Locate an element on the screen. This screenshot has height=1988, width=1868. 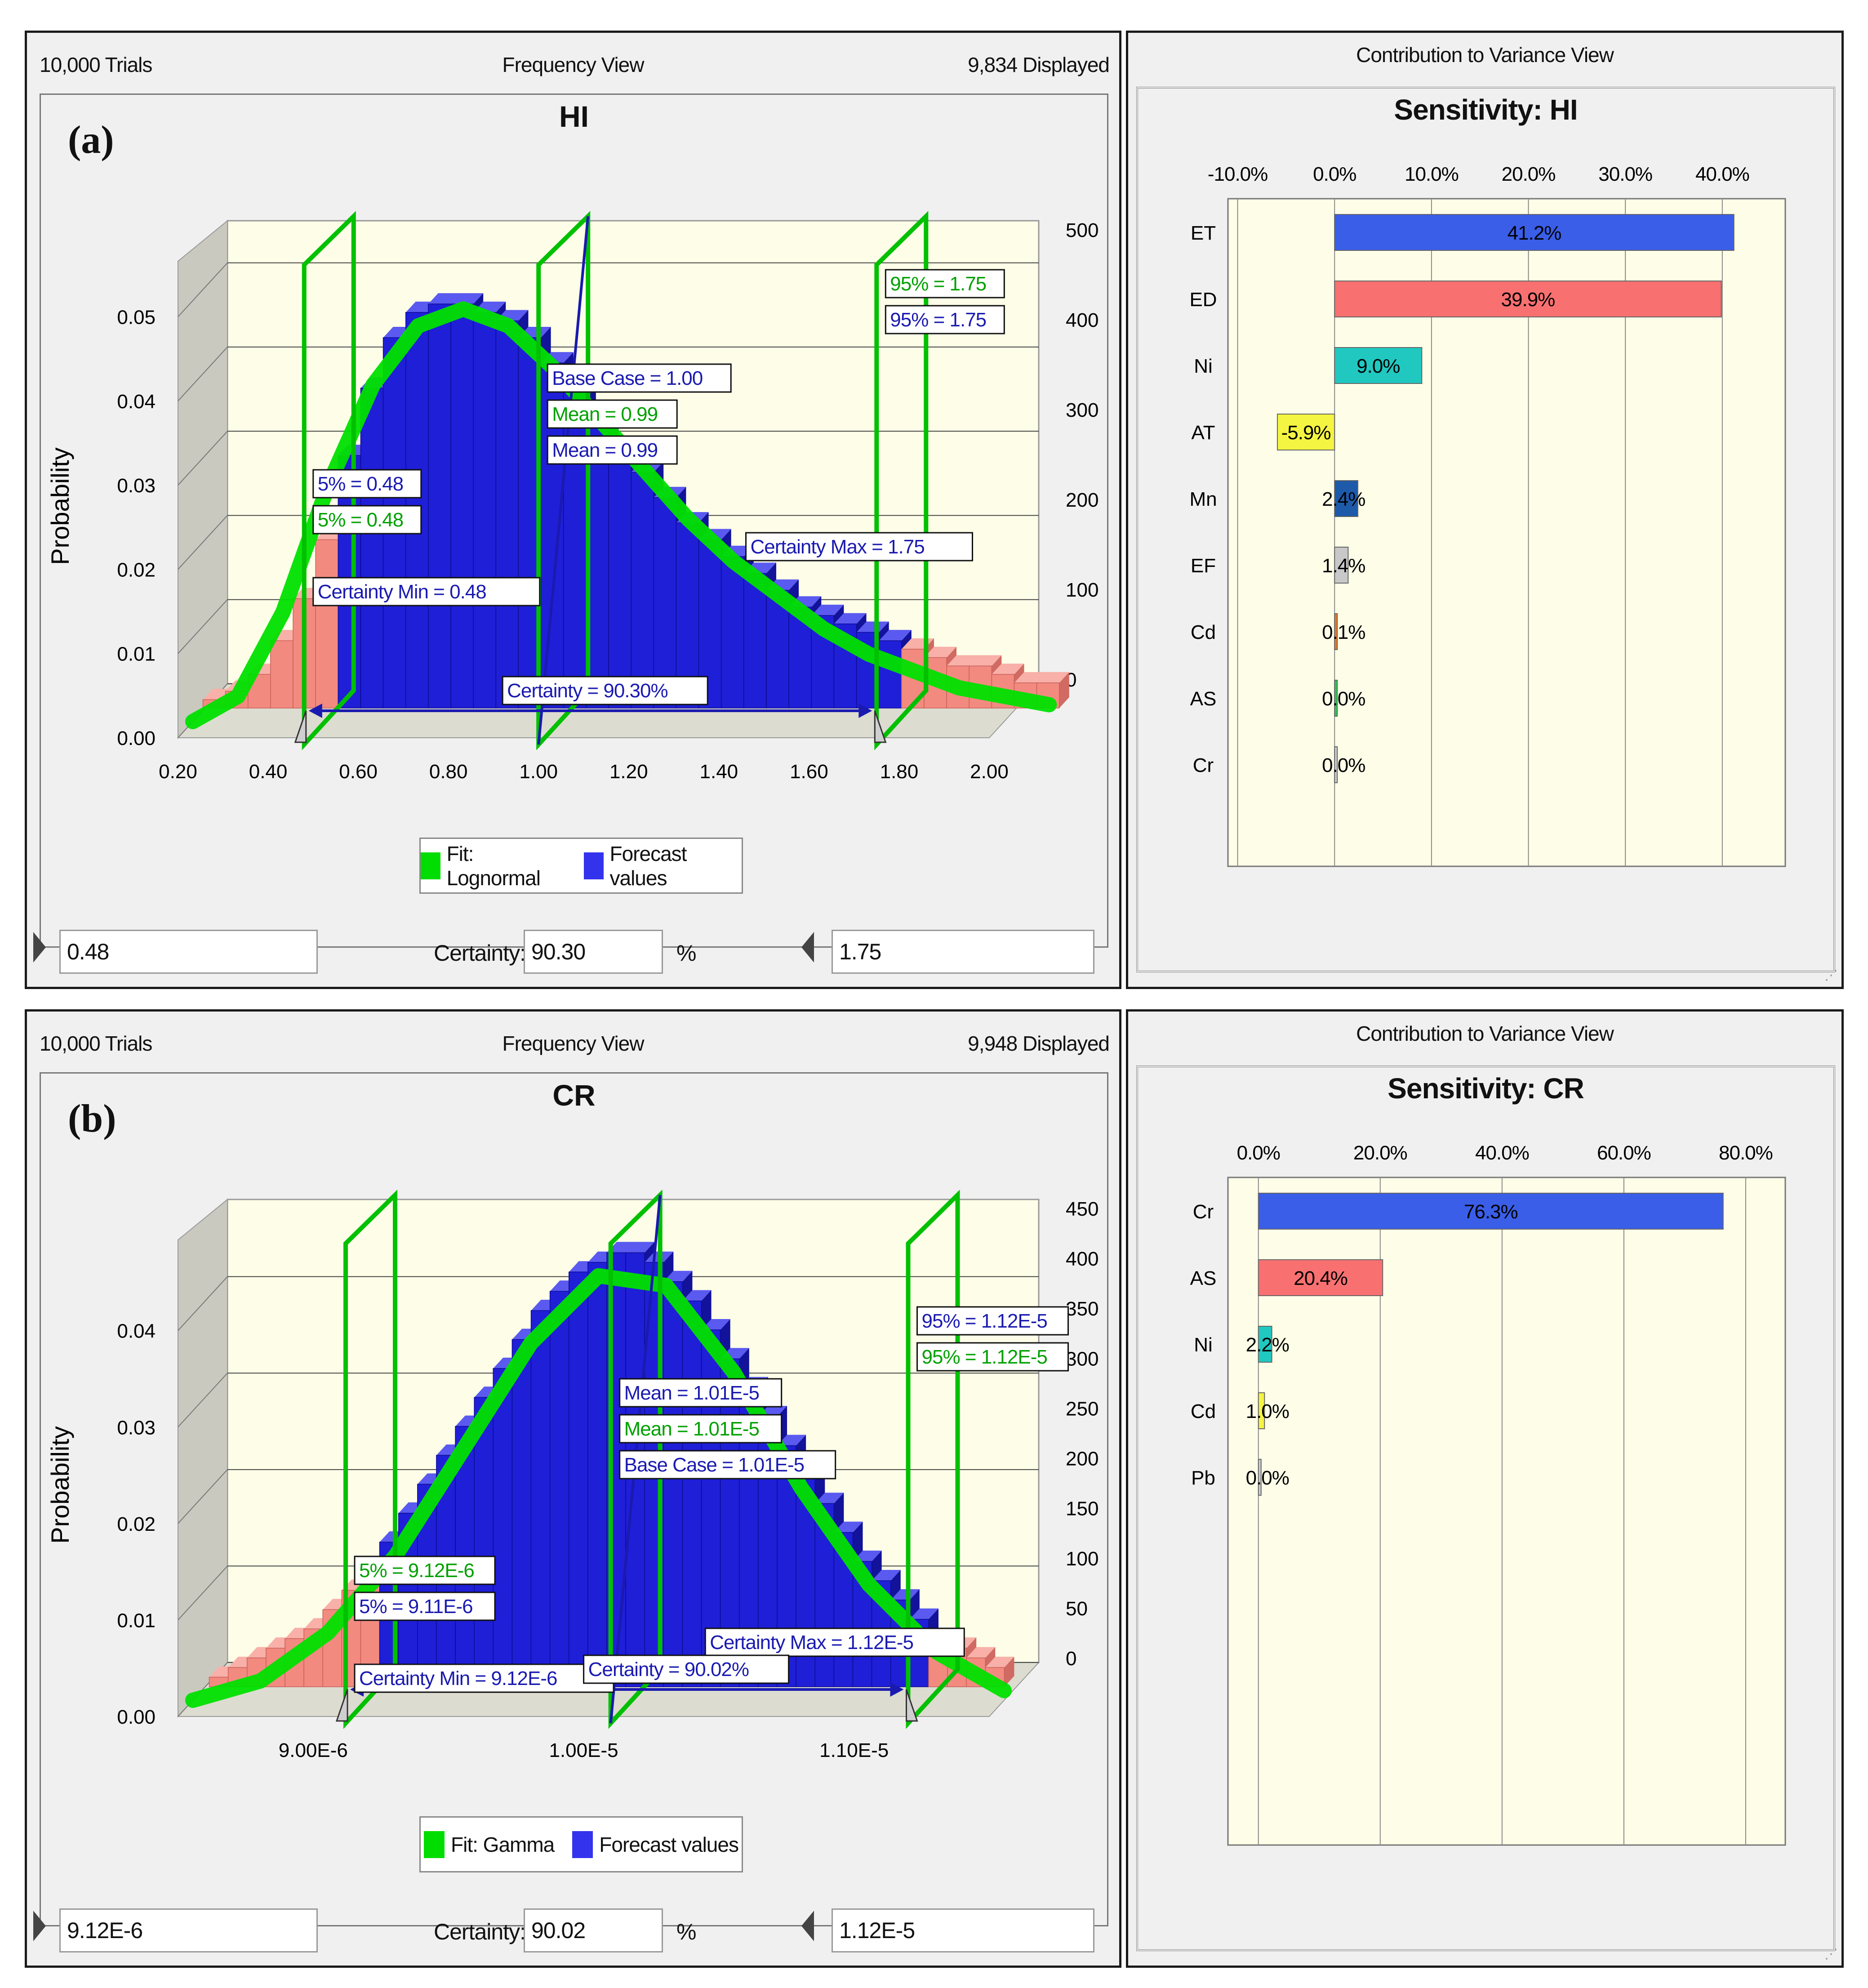
x-tick-label: 0.20 is located at coordinates (178, 772).